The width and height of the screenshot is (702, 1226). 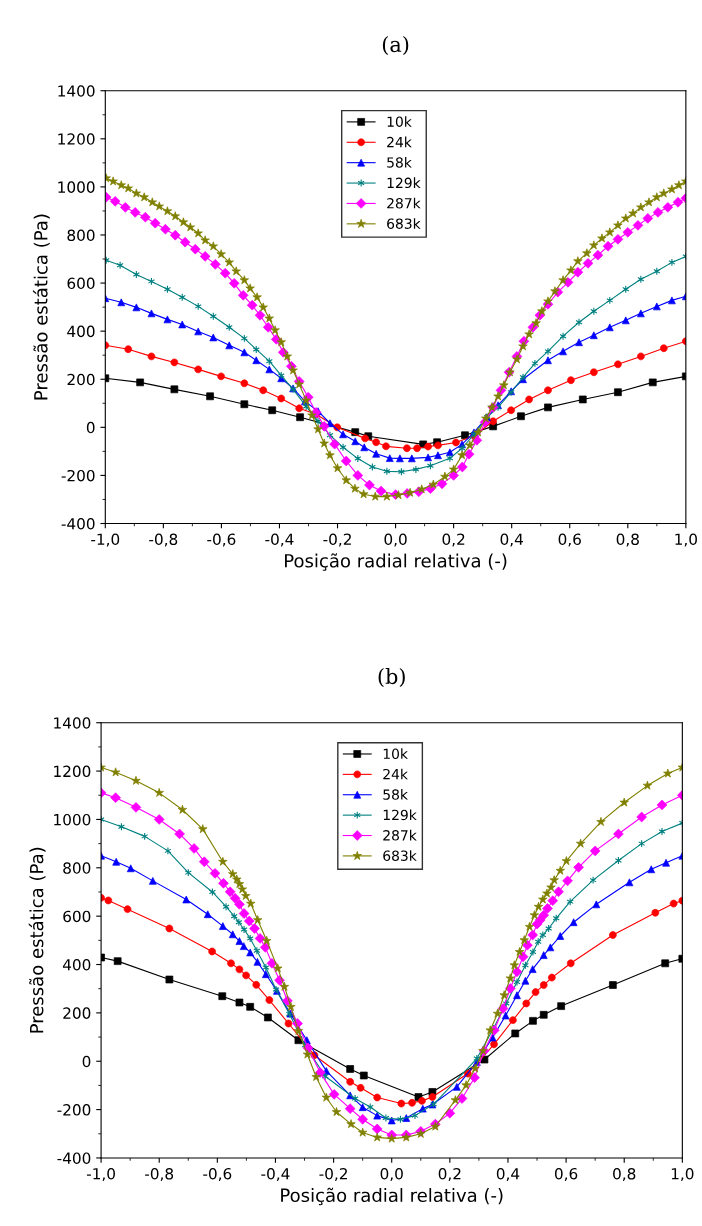 What do you see at coordinates (391, 678) in the screenshot?
I see `chart-title: (b)` at bounding box center [391, 678].